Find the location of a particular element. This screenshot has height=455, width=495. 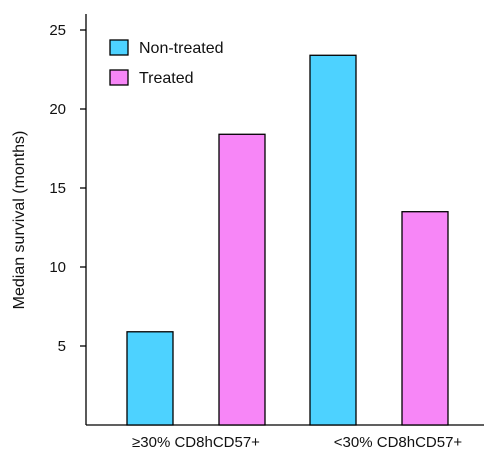

y-tick-label: 15 is located at coordinates (57, 188).